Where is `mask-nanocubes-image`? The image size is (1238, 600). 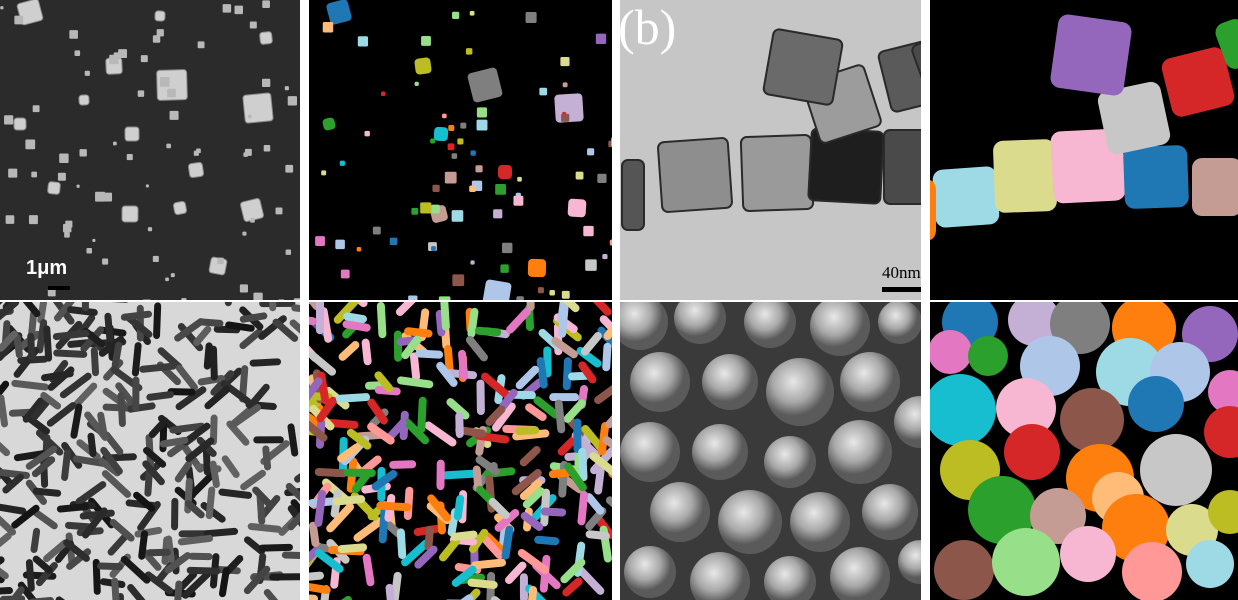
mask-nanocubes-image is located at coordinates (463, 150).